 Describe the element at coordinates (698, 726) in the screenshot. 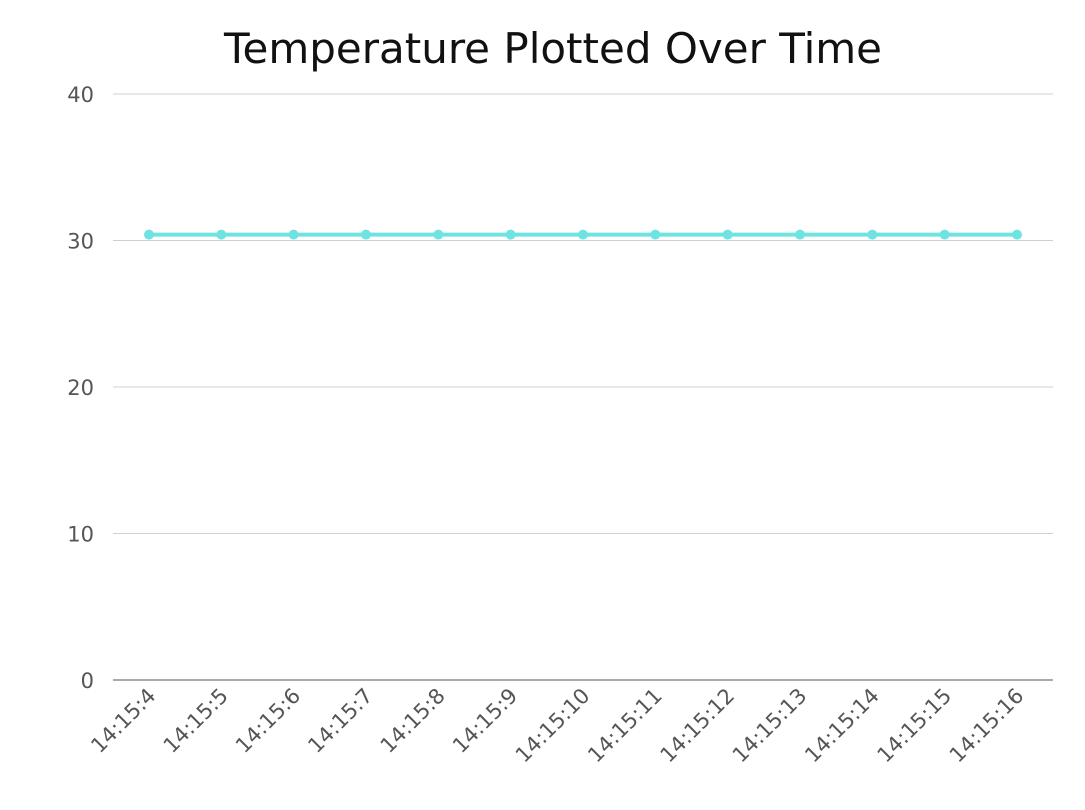

I see `x-tick-label: 14:15:12` at that location.